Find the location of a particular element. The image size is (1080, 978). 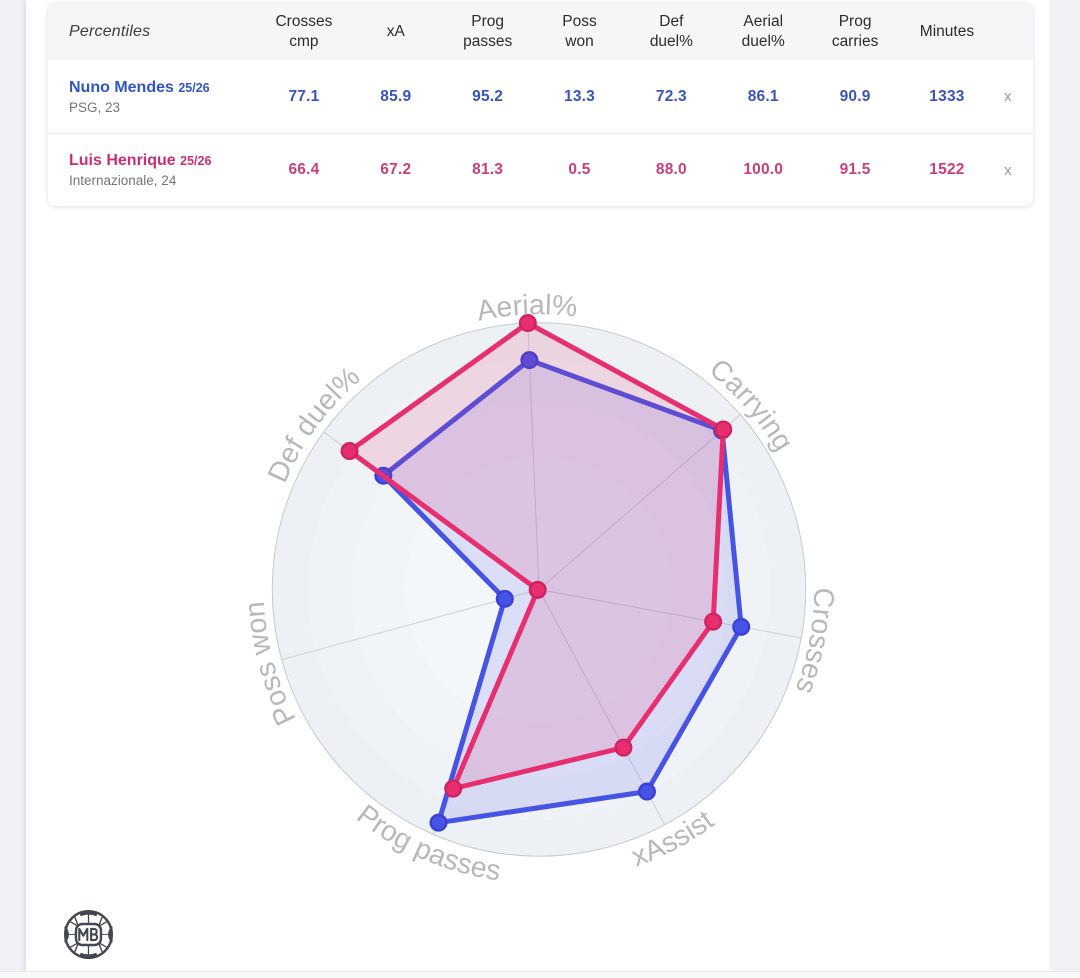

column-header: xA is located at coordinates (395, 31).